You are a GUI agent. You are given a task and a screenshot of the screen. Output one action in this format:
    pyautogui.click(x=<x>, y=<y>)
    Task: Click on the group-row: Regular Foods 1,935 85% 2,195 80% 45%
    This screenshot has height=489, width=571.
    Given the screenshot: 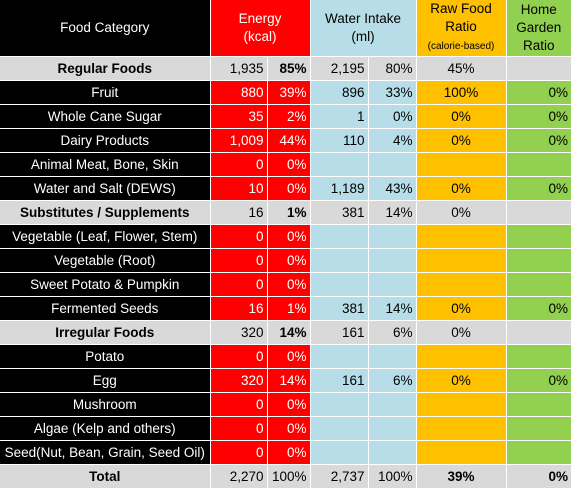 What is the action you would take?
    pyautogui.click(x=285, y=68)
    